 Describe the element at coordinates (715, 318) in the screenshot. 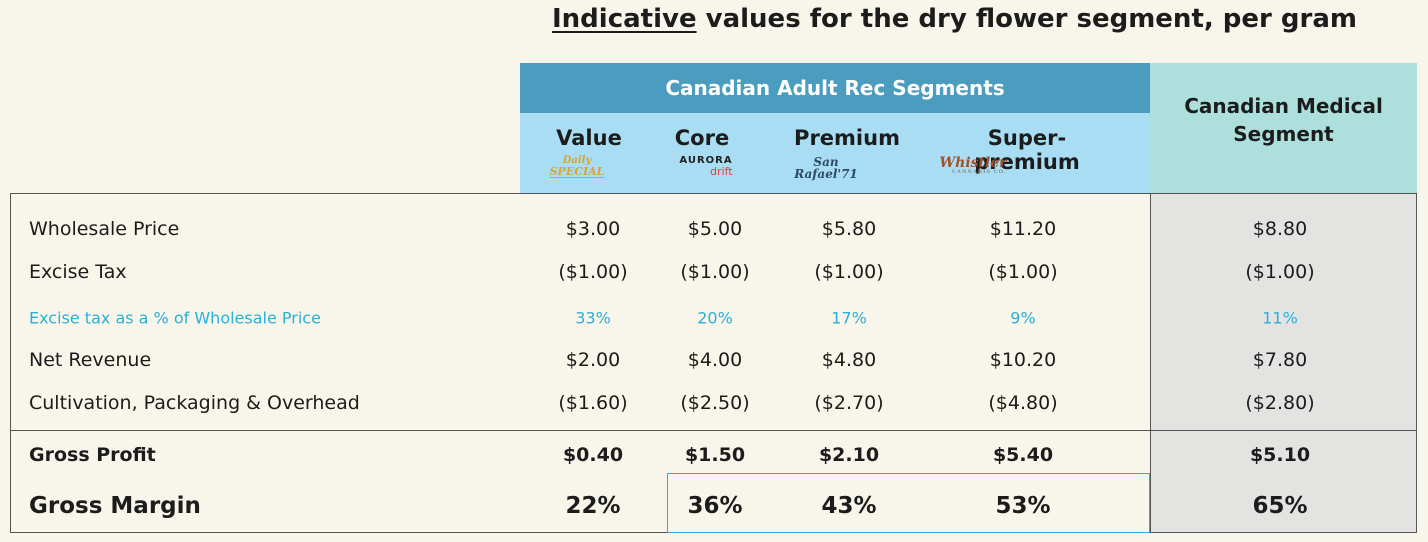

I see `cell-excise-pct-core: 20%` at that location.